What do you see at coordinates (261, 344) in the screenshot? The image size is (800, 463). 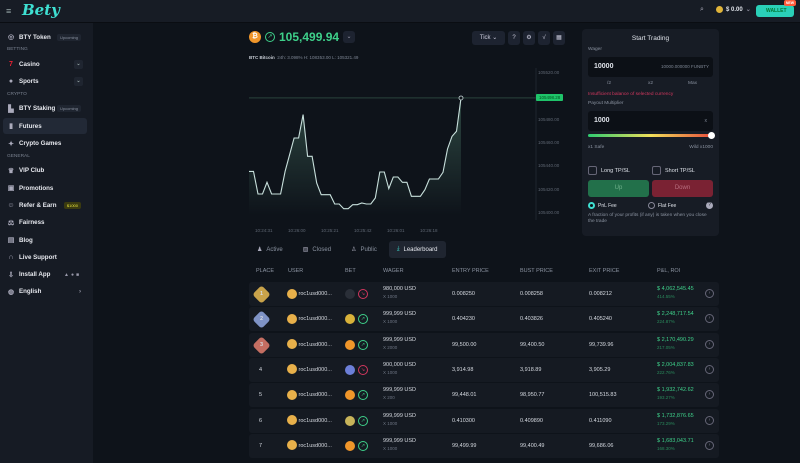 I see `place: 3` at bounding box center [261, 344].